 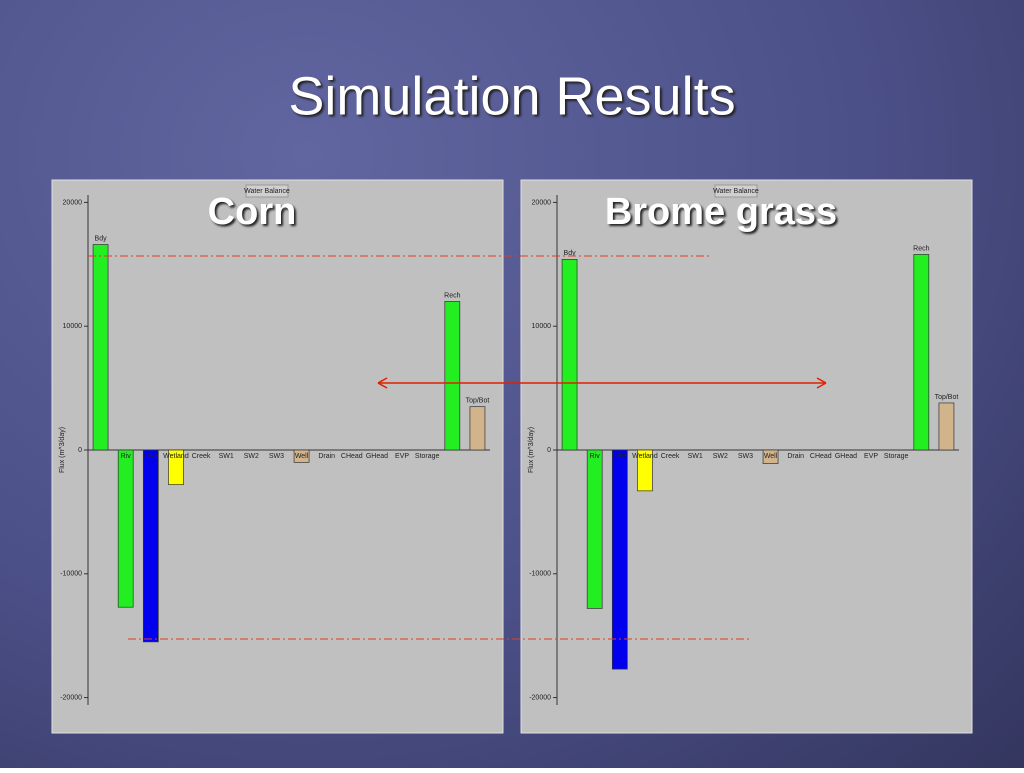 I want to click on chart-heading: Corn, so click(x=252, y=212).